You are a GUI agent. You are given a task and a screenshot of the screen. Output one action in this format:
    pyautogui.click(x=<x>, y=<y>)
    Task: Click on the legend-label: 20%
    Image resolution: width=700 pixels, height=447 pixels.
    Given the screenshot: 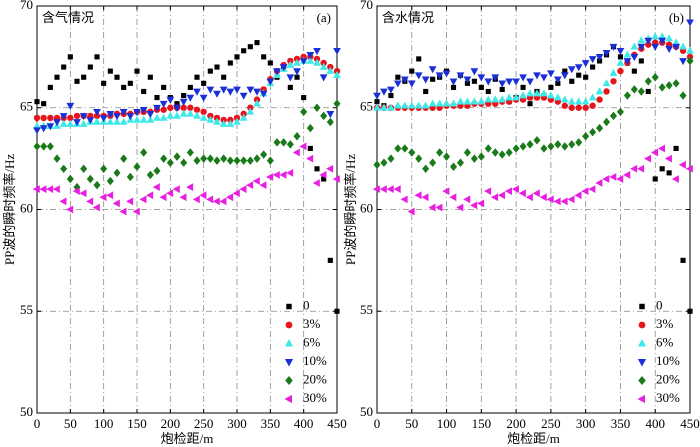 What is the action you would take?
    pyautogui.click(x=668, y=378)
    